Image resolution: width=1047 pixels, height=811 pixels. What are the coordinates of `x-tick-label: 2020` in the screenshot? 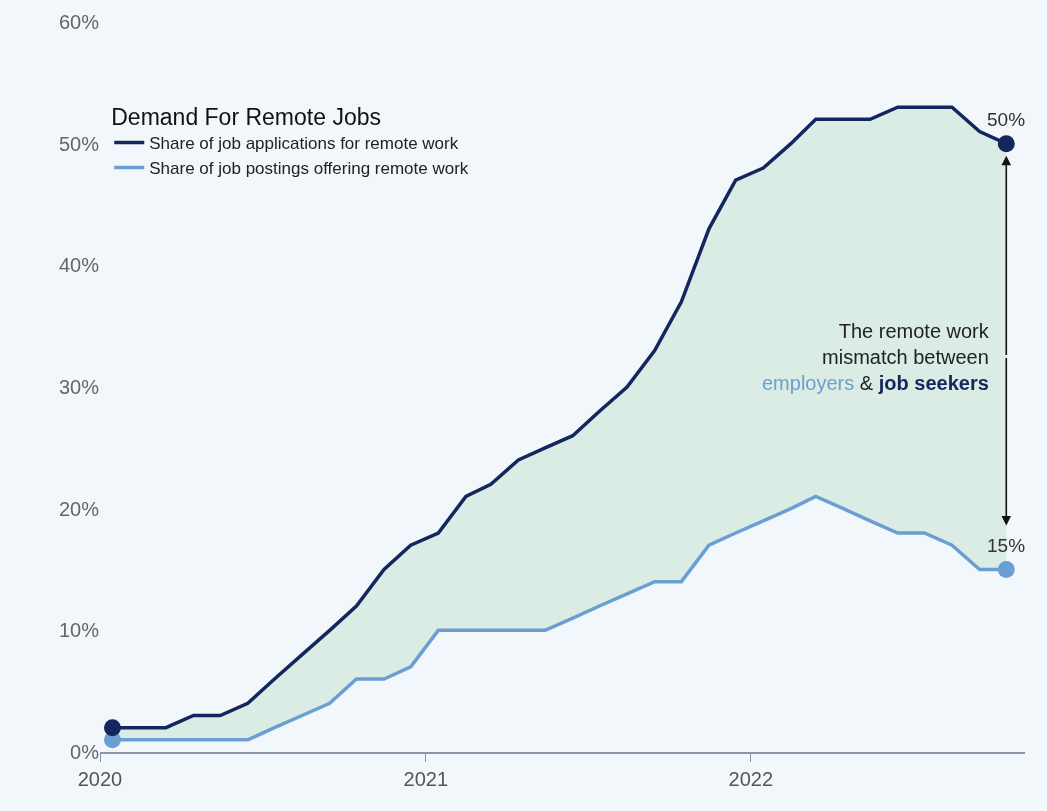 It's located at (100, 778).